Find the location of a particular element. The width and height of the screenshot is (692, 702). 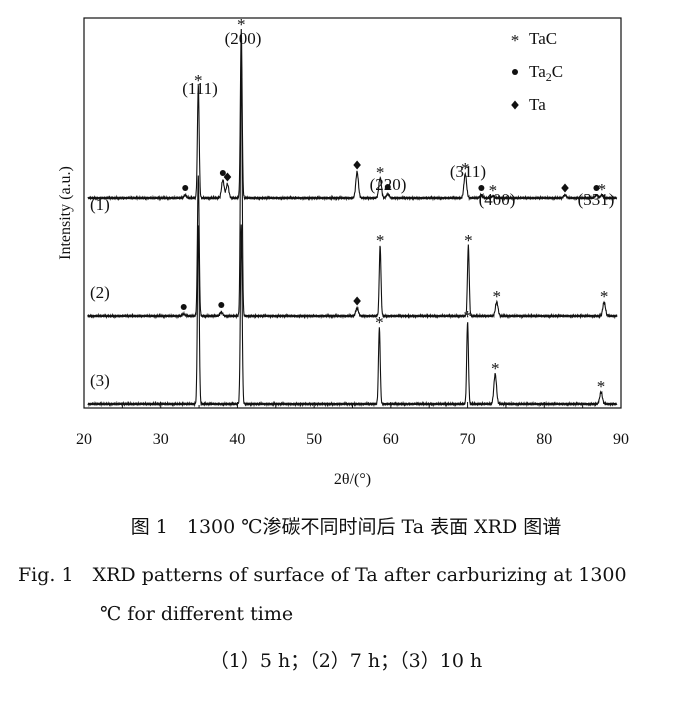

plane-annotation: (311) is located at coordinates (468, 171).